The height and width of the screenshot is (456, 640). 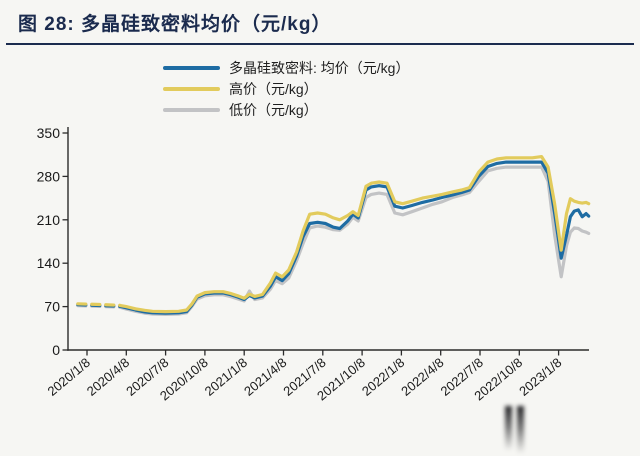 I want to click on y-tick-label: 350, so click(x=49, y=133).